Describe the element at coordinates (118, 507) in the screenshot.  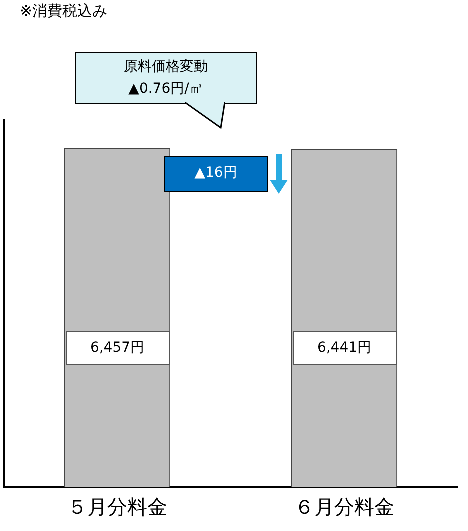
I see `x-tick-label: ５月分料金` at that location.